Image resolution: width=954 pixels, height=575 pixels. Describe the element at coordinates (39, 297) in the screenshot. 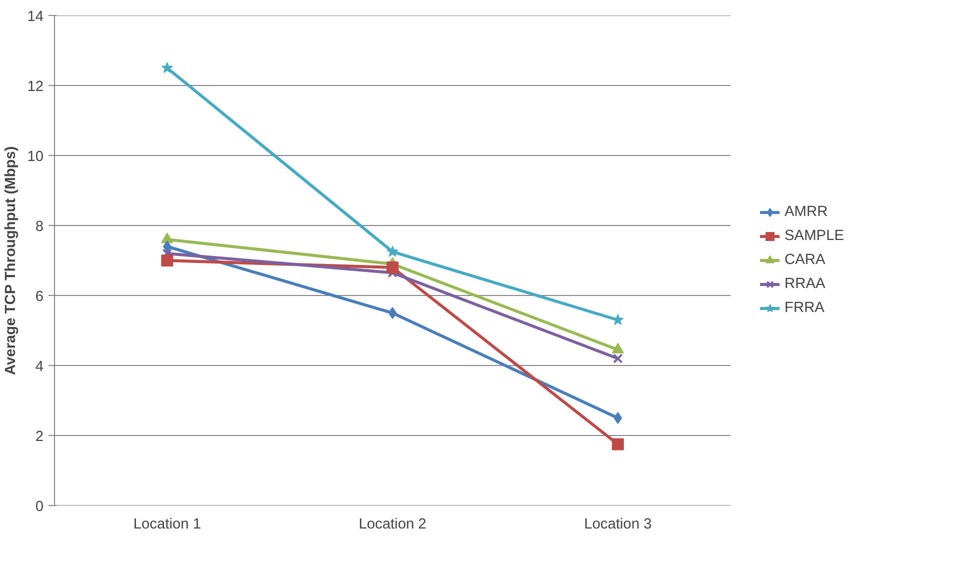

I see `y-tick-label: 6` at that location.